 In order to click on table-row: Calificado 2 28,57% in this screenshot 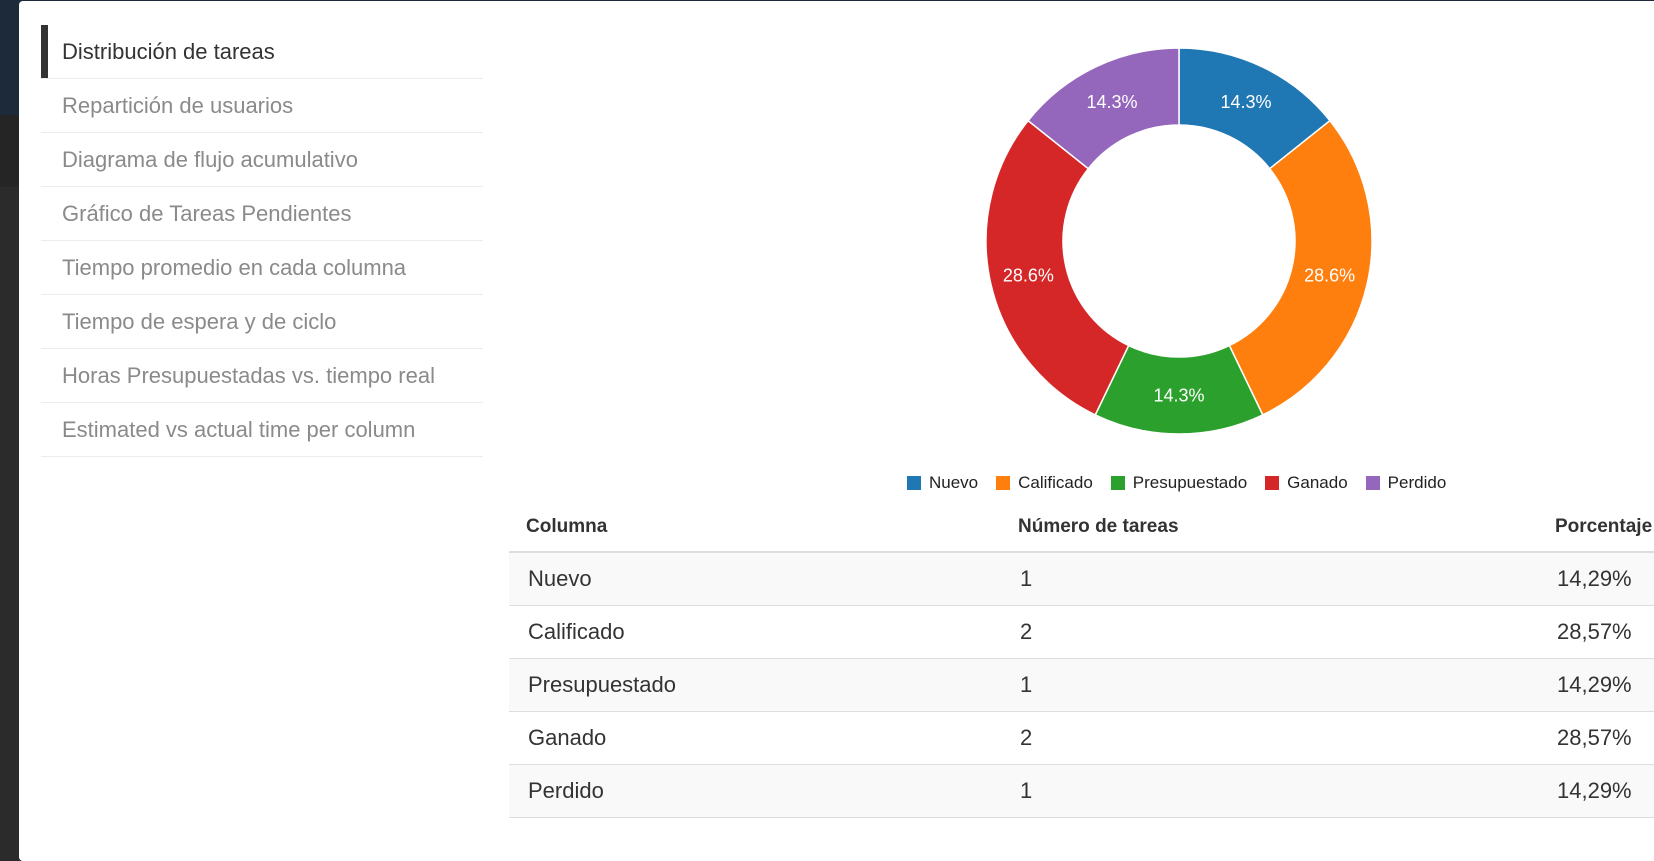, I will do `click(1081, 632)`.